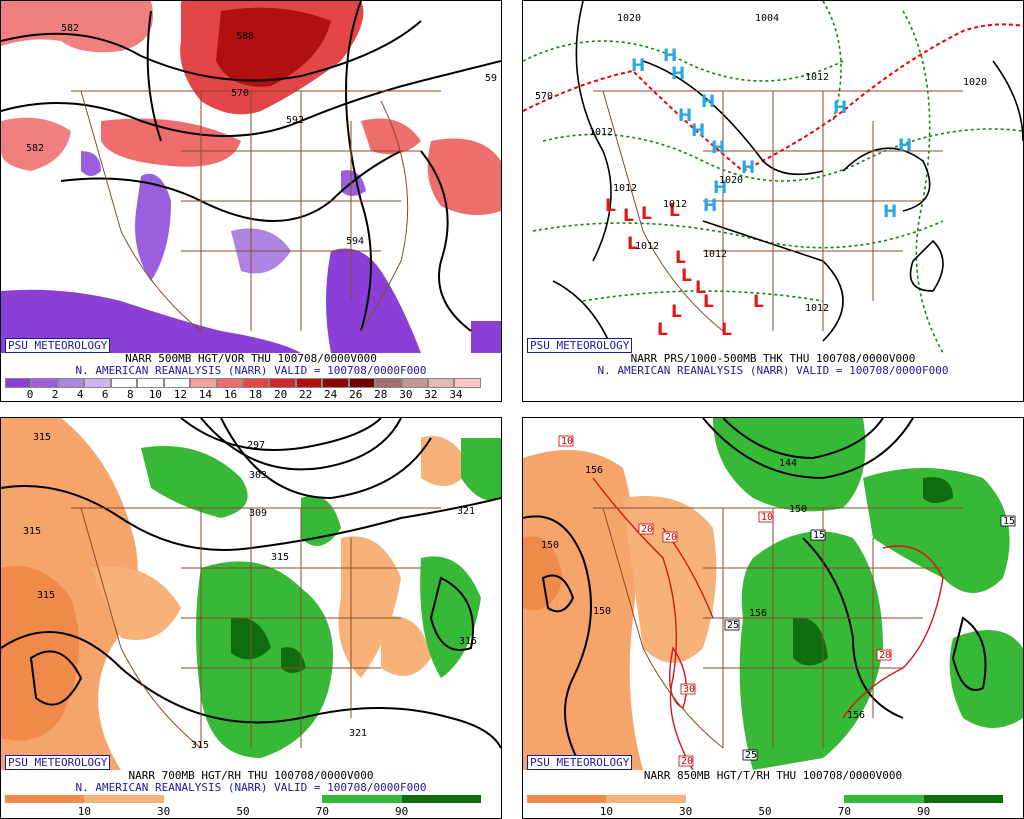  Describe the element at coordinates (381, 394) in the screenshot. I see `colorbar-label: 28` at that location.